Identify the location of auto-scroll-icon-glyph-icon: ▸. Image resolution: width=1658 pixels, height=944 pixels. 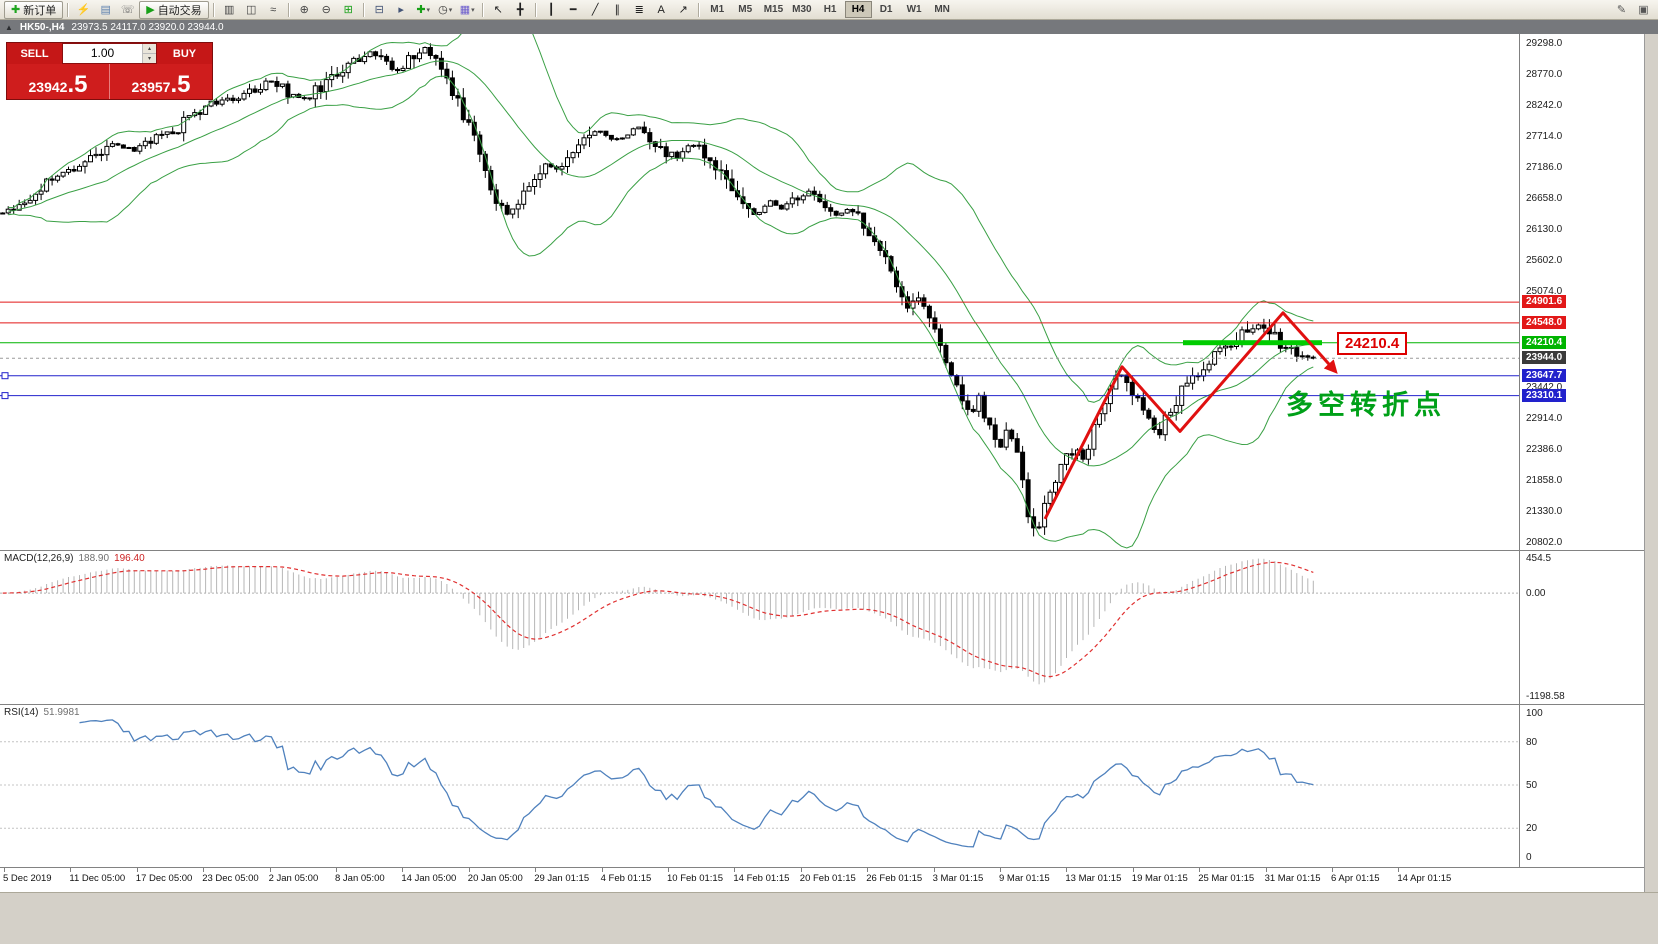
(401, 10).